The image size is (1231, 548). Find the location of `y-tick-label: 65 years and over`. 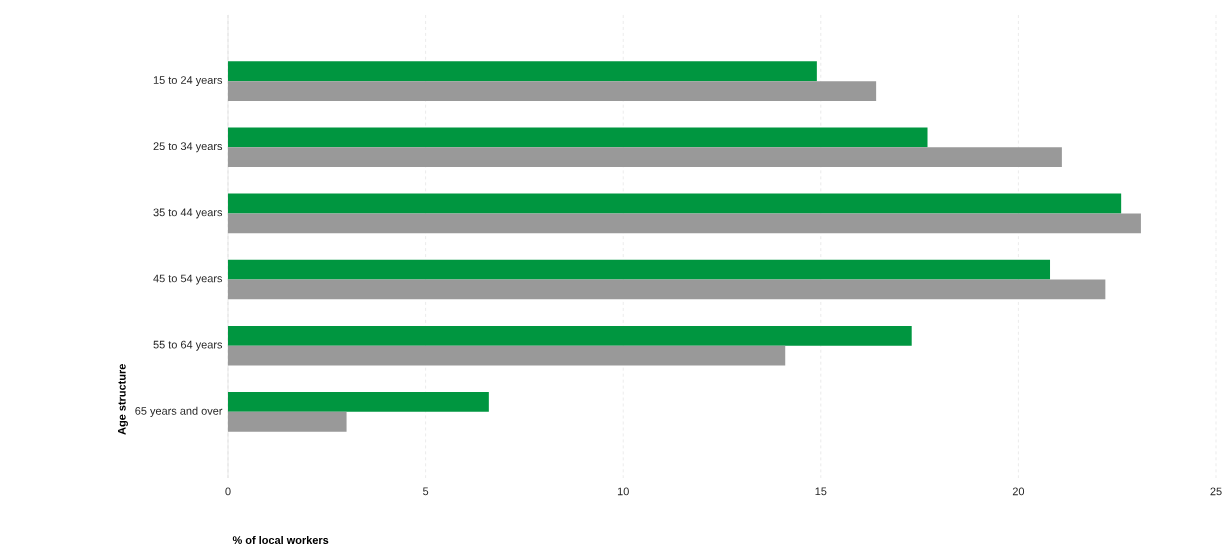

y-tick-label: 65 years and over is located at coordinates (179, 411).